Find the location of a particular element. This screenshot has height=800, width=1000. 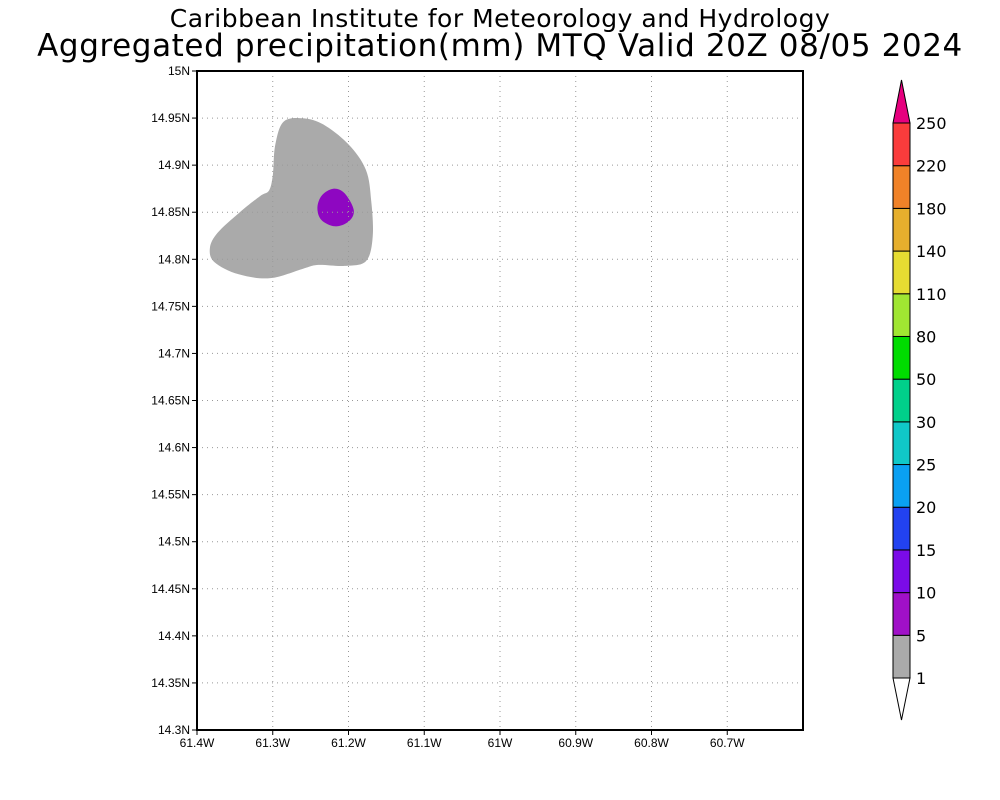

colorbar-label: 220 is located at coordinates (931, 166).